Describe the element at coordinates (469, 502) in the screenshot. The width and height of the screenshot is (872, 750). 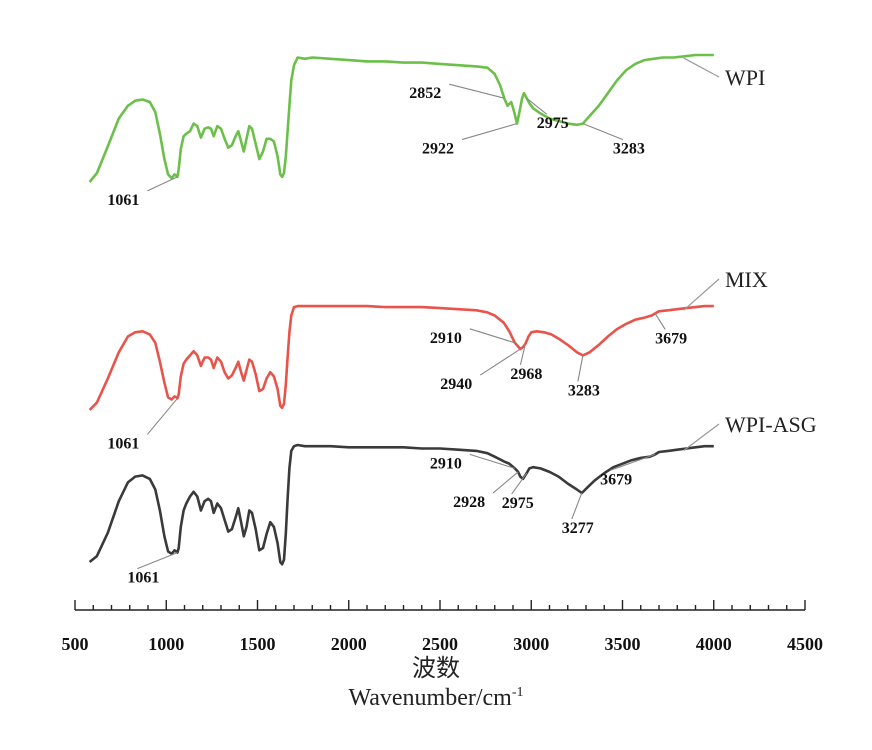
I see `peak-label: 2928` at that location.